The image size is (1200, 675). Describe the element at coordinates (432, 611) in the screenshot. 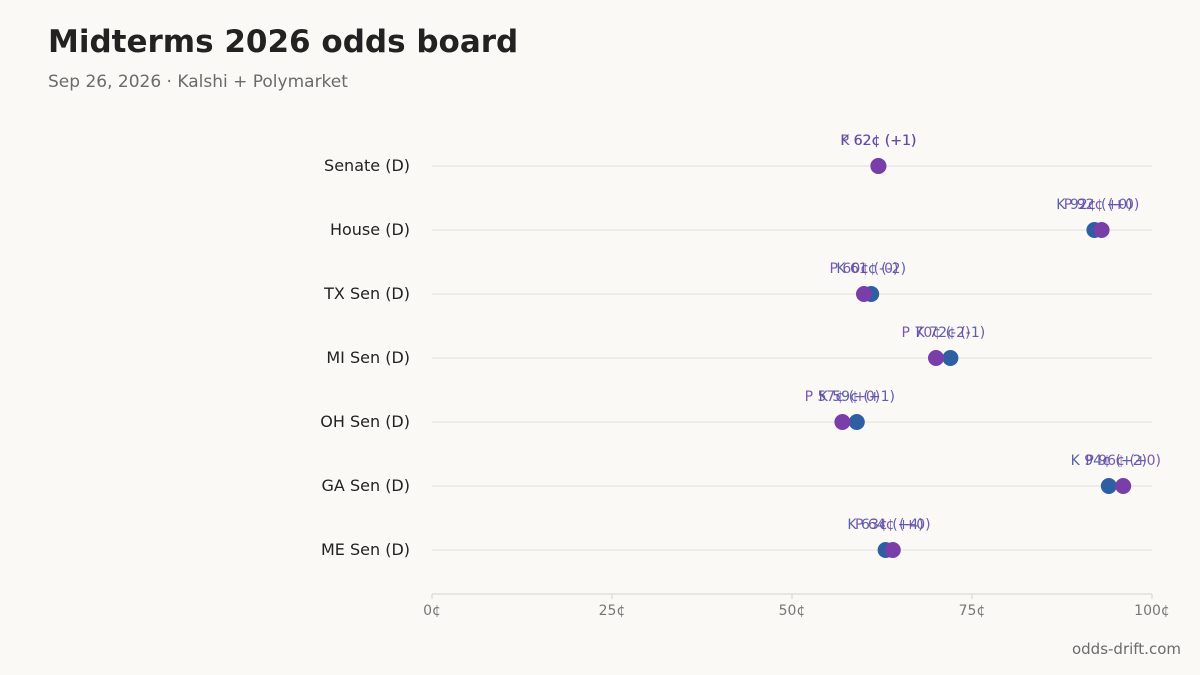

I see `x-tick-label: 0¢` at that location.